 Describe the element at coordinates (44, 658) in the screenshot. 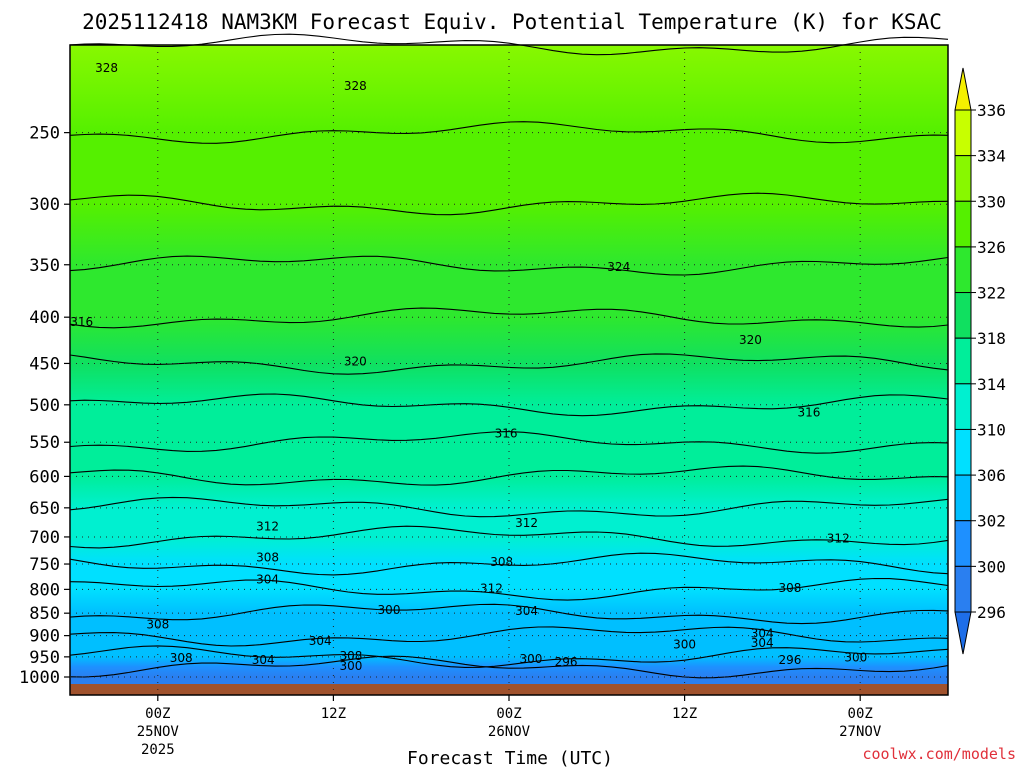

I see `y-tick-label: 950` at that location.